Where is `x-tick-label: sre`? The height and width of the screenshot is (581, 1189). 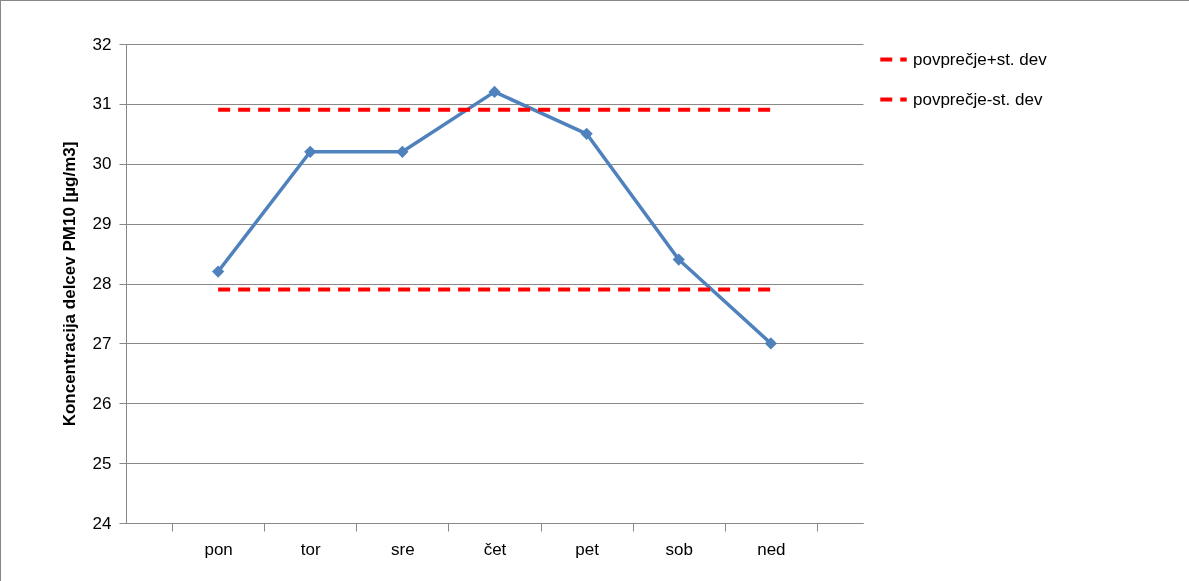 x-tick-label: sre is located at coordinates (403, 549).